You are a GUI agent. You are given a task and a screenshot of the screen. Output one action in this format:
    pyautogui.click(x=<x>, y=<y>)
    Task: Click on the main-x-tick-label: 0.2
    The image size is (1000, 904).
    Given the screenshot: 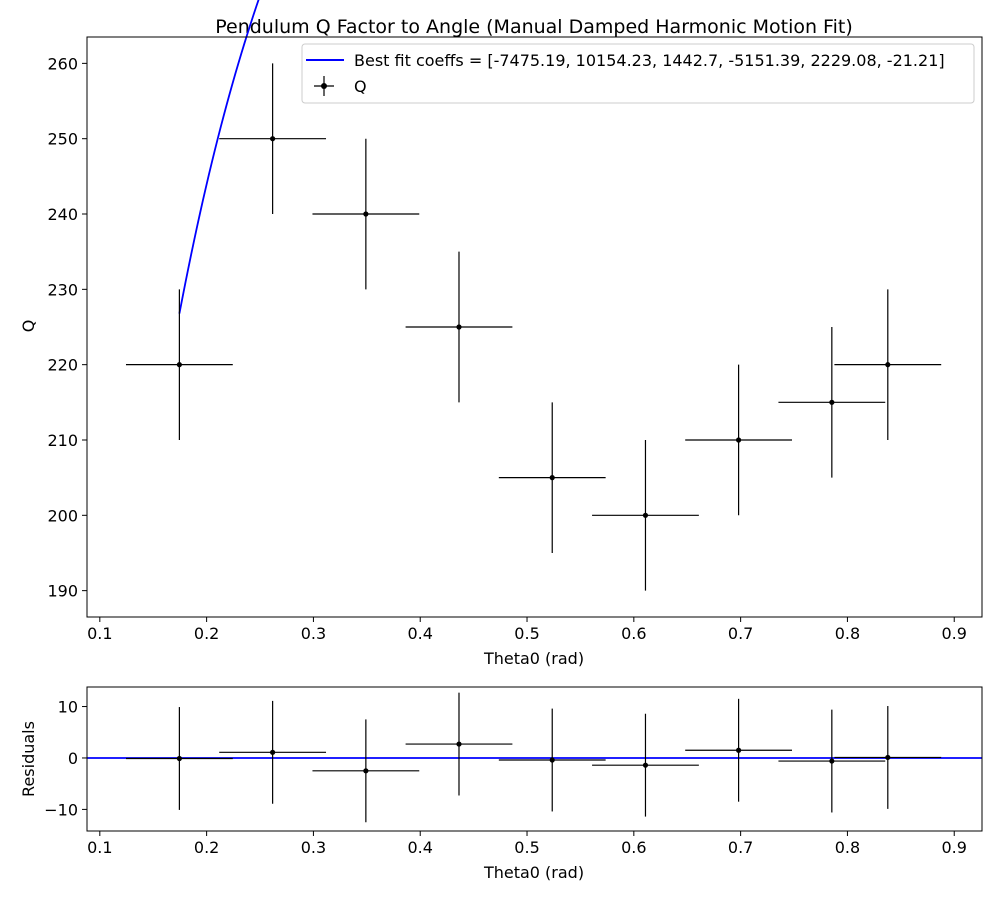 What is the action you would take?
    pyautogui.click(x=206, y=633)
    